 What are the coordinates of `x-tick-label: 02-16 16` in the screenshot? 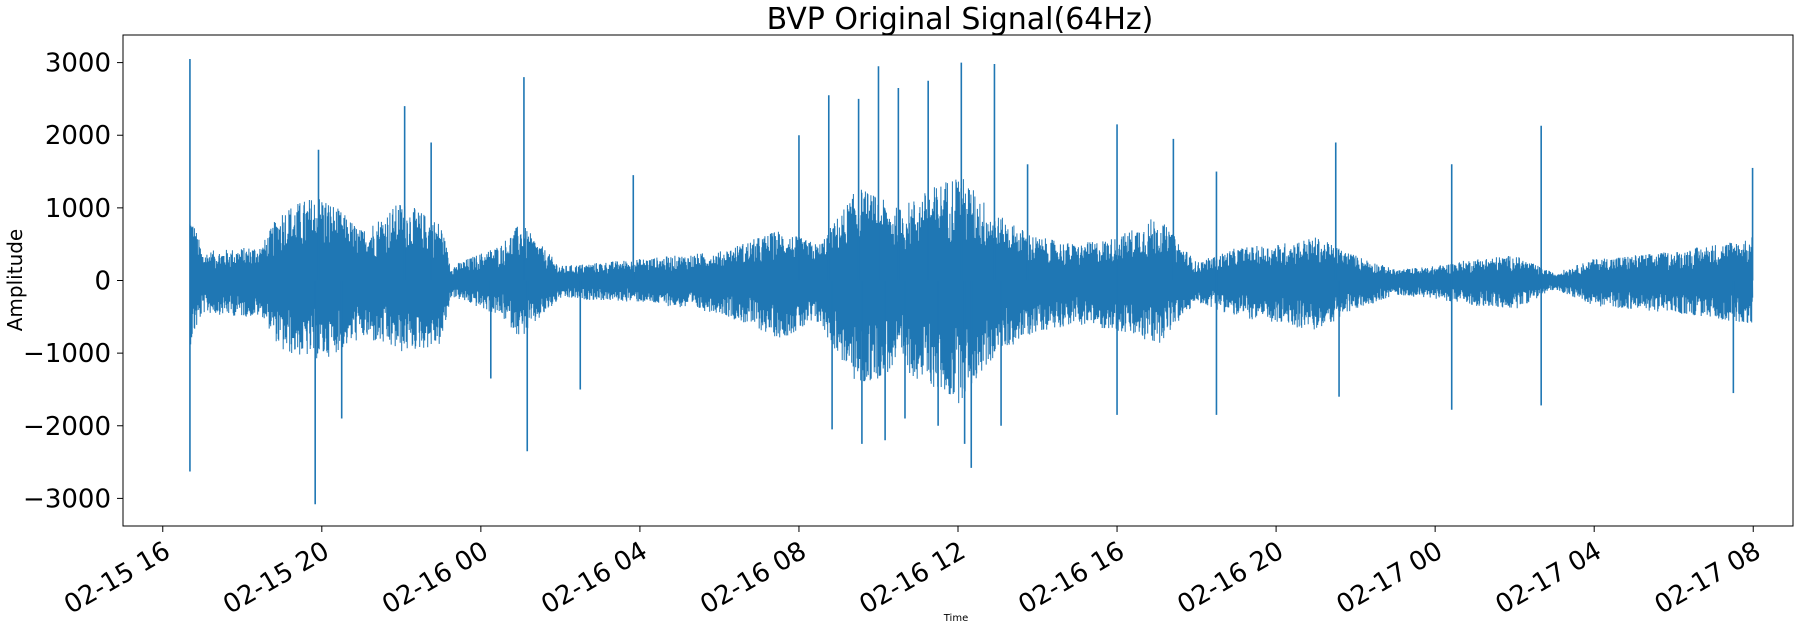 It's located at (1072, 578).